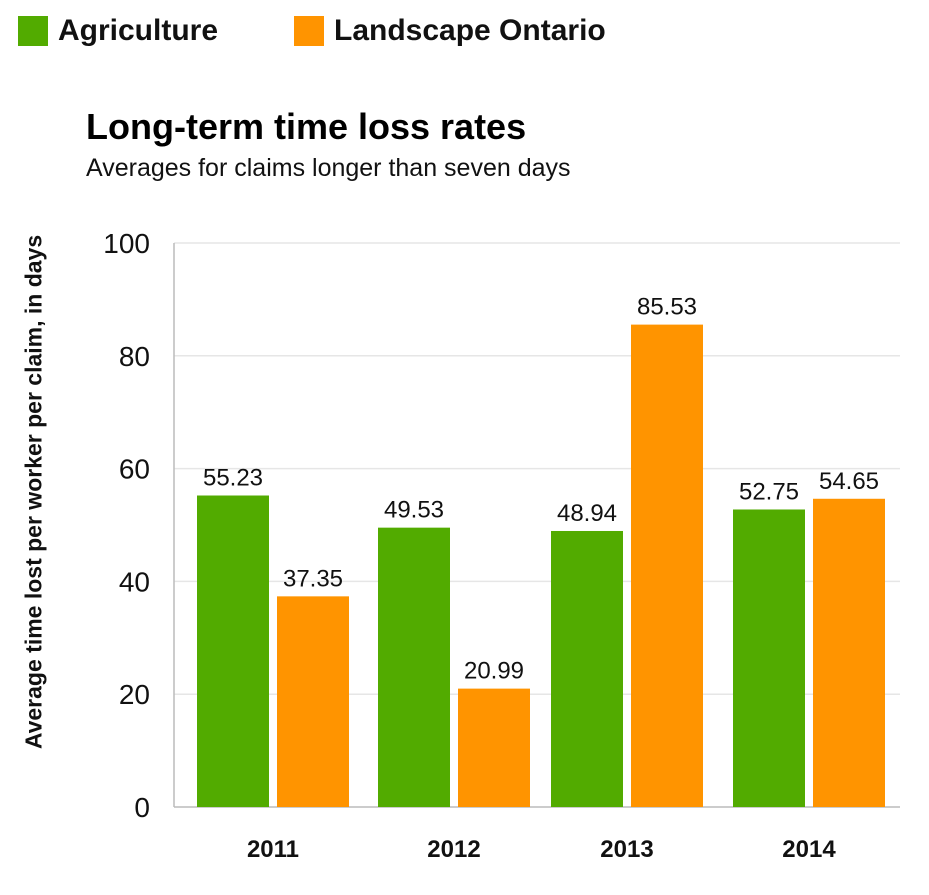 Image resolution: width=929 pixels, height=895 pixels. What do you see at coordinates (313, 701) in the screenshot?
I see `bar-2011-landscape-ontario` at bounding box center [313, 701].